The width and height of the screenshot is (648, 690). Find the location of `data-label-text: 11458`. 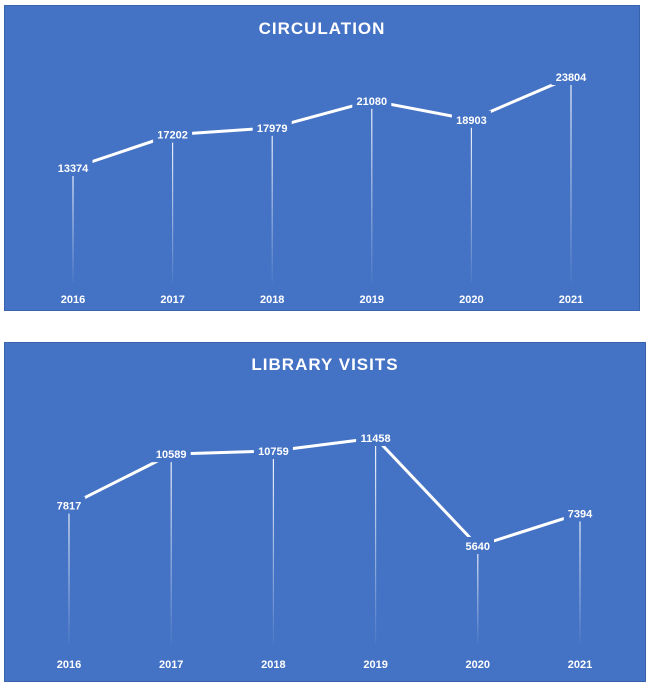

data-label-text: 11458 is located at coordinates (376, 439).